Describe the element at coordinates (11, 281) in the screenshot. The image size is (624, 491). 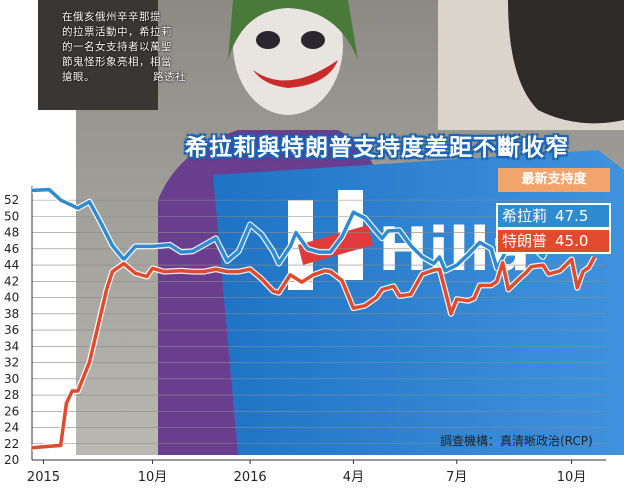
I see `y-tick-label: 42` at that location.